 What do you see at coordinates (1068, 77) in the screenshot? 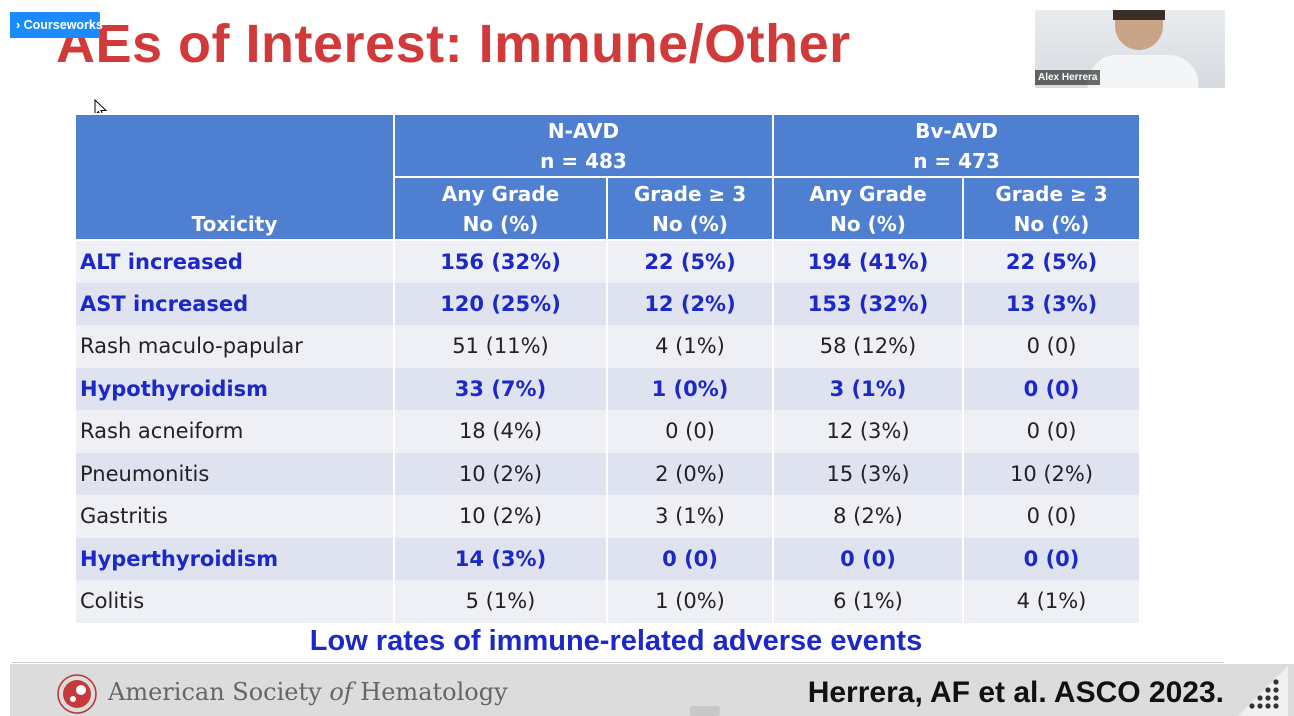
I see `speaker-name: Alex Herrera` at bounding box center [1068, 77].